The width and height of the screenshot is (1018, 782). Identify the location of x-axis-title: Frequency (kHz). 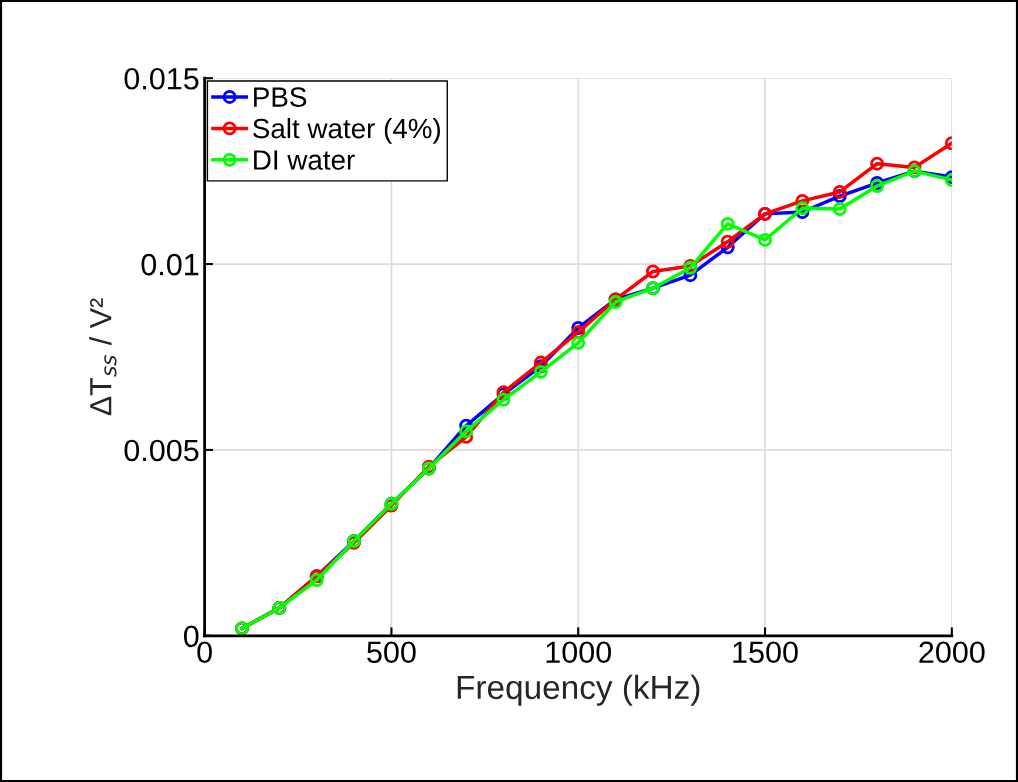
(578, 690).